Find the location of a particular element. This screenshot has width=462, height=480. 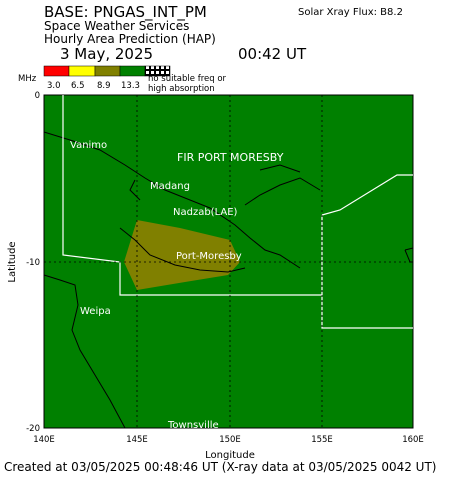

legend-label: 8.9 is located at coordinates (104, 86).